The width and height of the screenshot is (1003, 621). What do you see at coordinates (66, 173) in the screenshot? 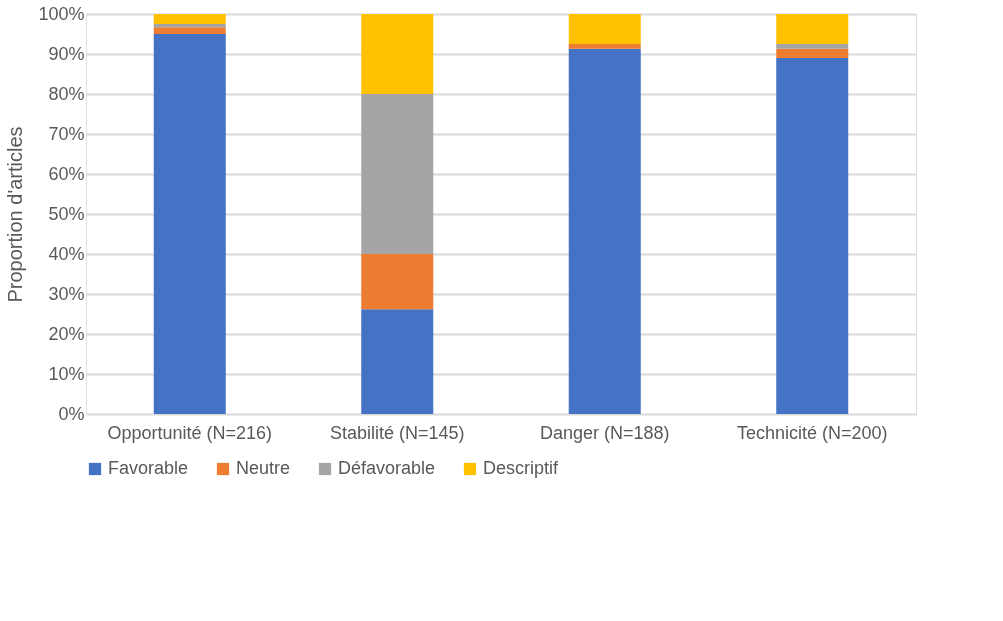
I see `y-tick-label: 60%` at bounding box center [66, 173].